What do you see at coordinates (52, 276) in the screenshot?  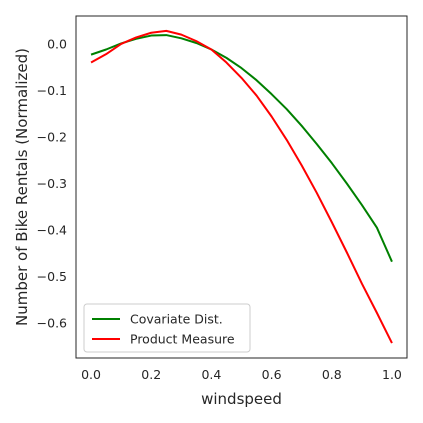 I see `y-tick-label: −0.5` at bounding box center [52, 276].